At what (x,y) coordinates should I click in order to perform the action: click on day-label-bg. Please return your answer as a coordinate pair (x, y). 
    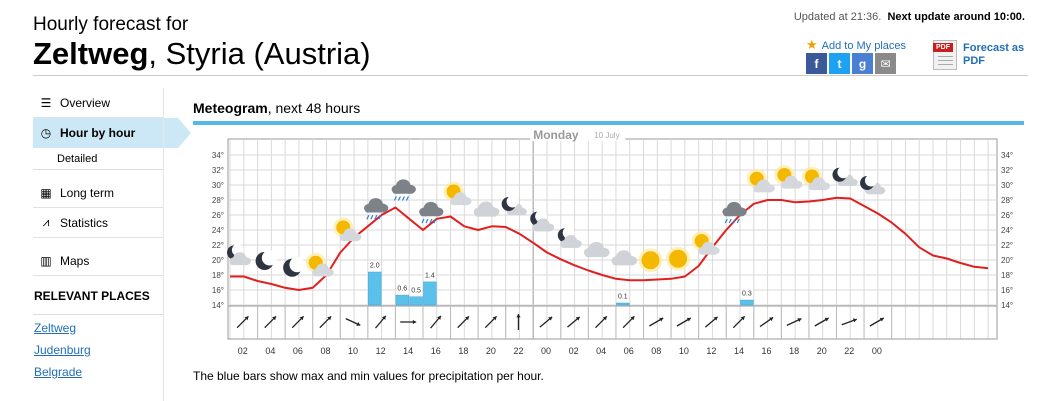
    Looking at the image, I should click on (578, 135).